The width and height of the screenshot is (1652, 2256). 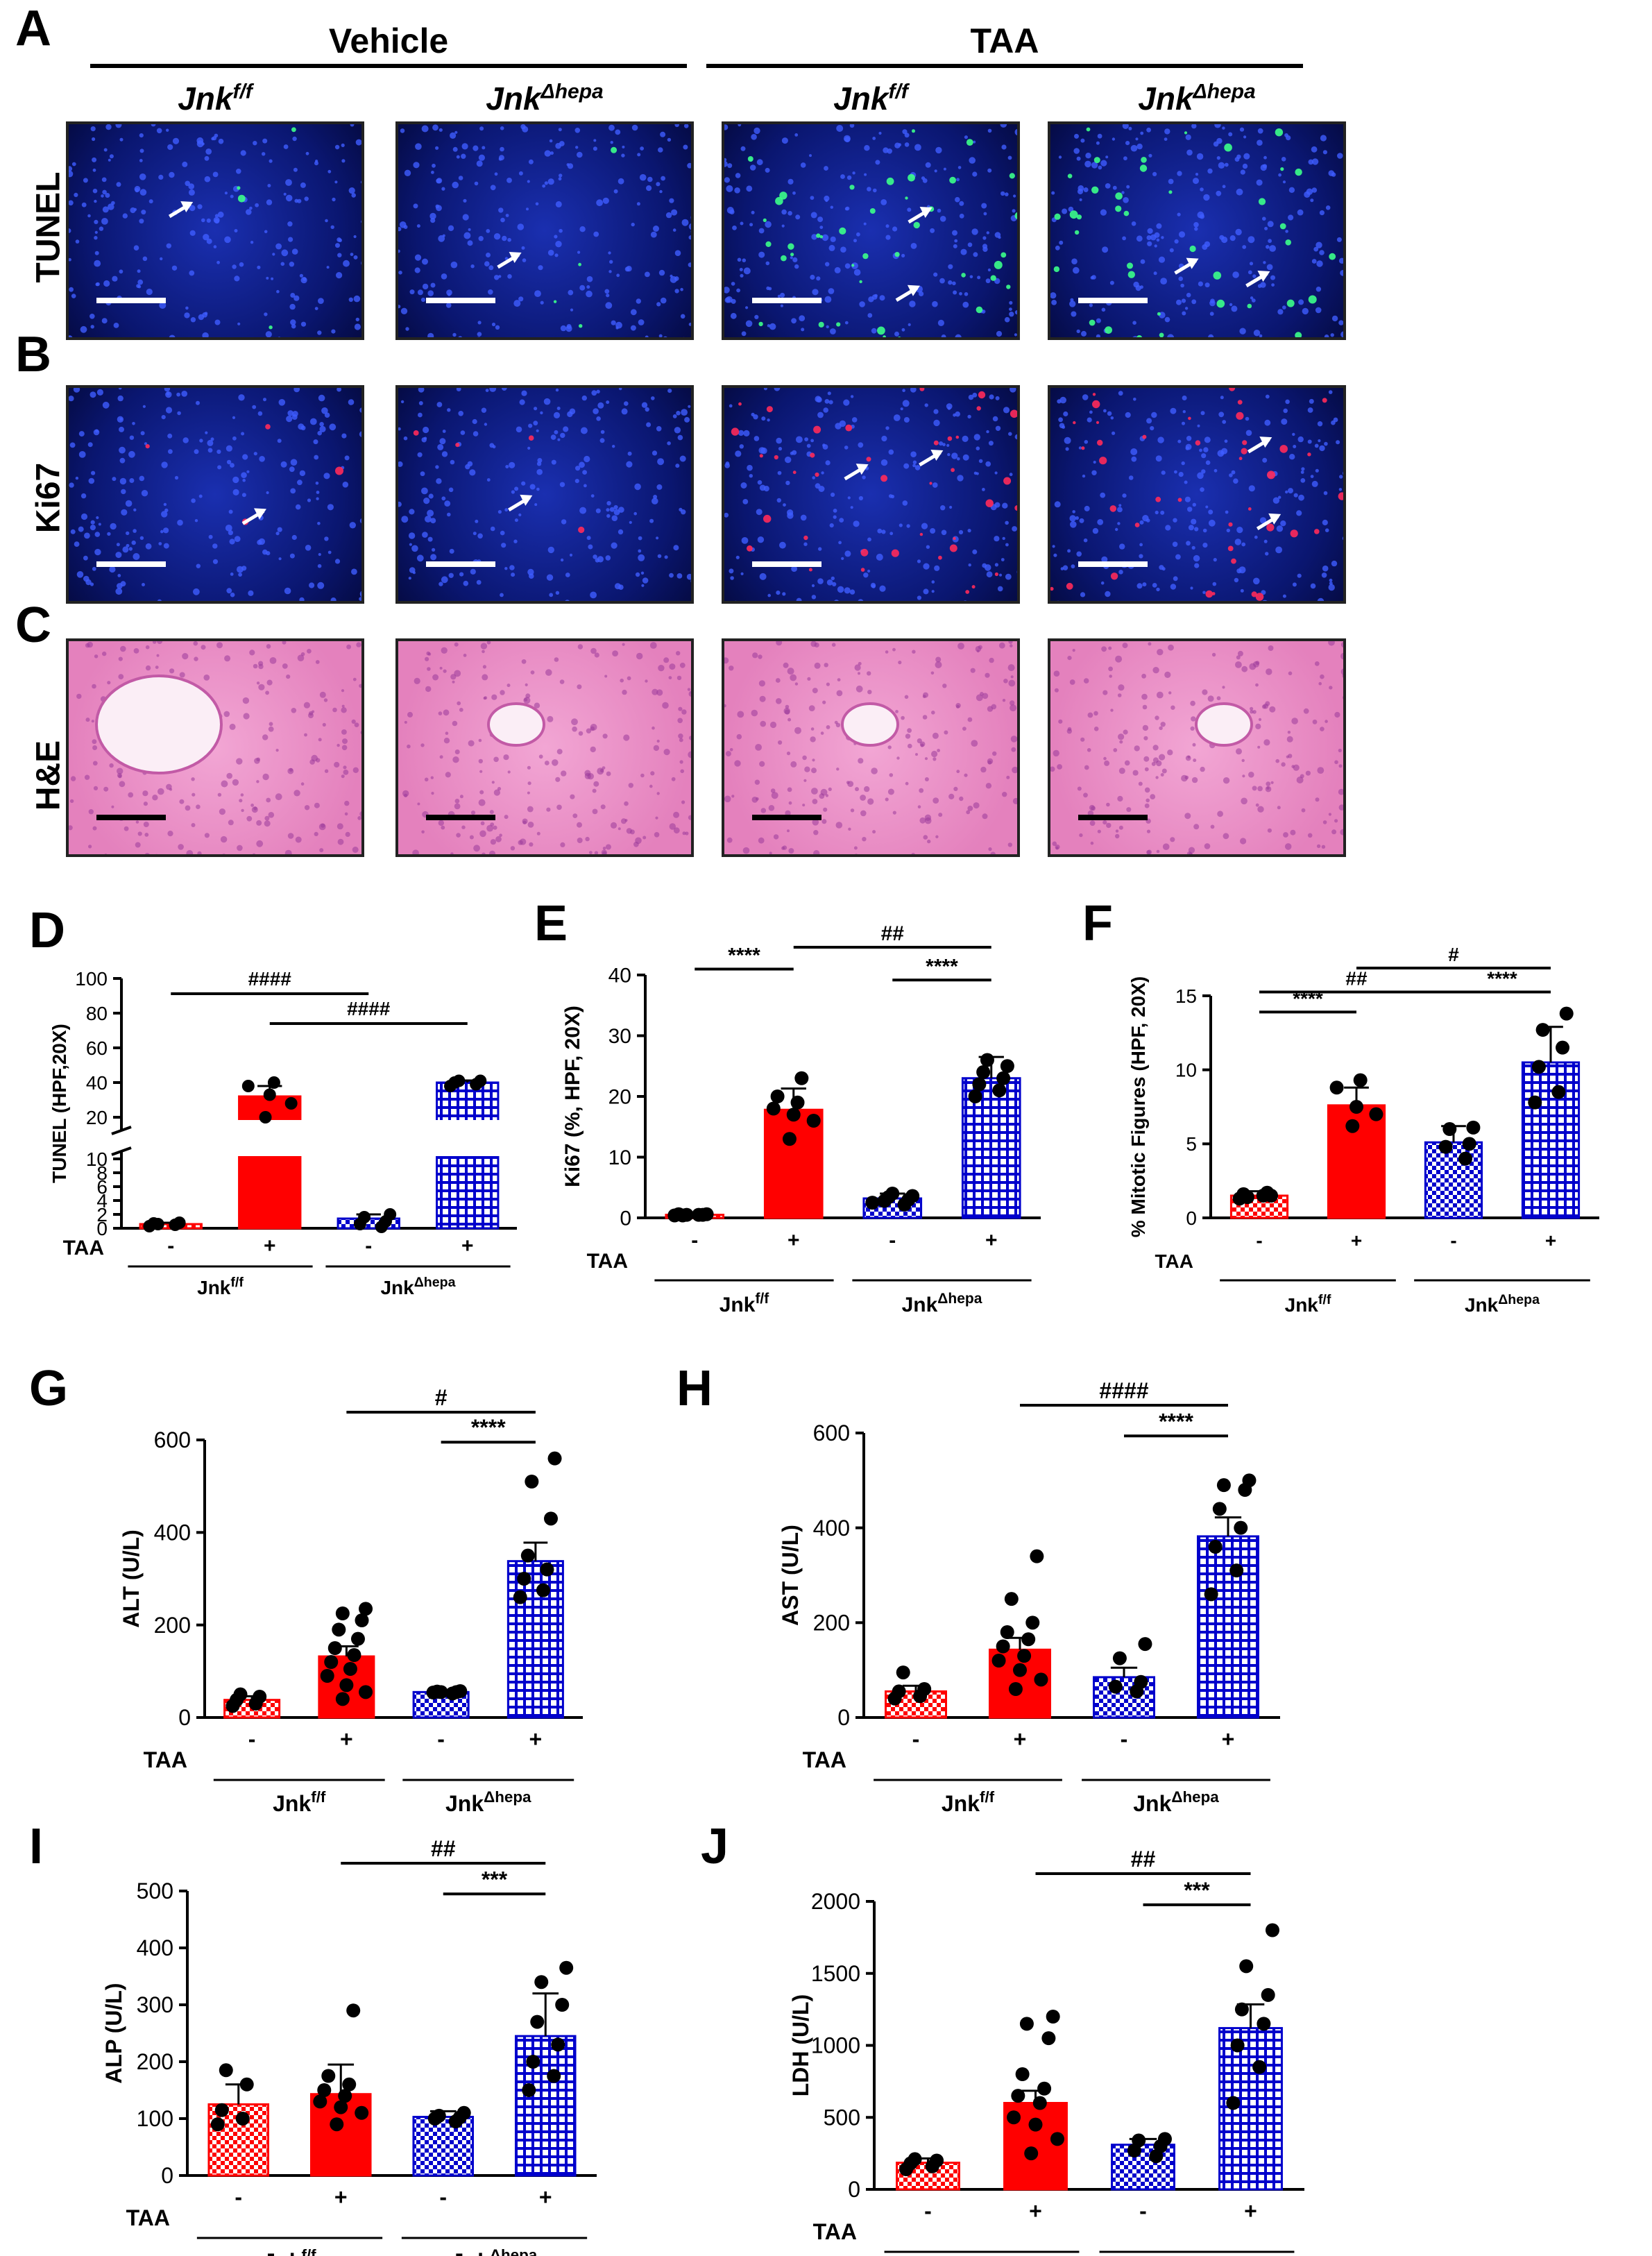 I want to click on d-sig-label: ####, so click(x=270, y=979).